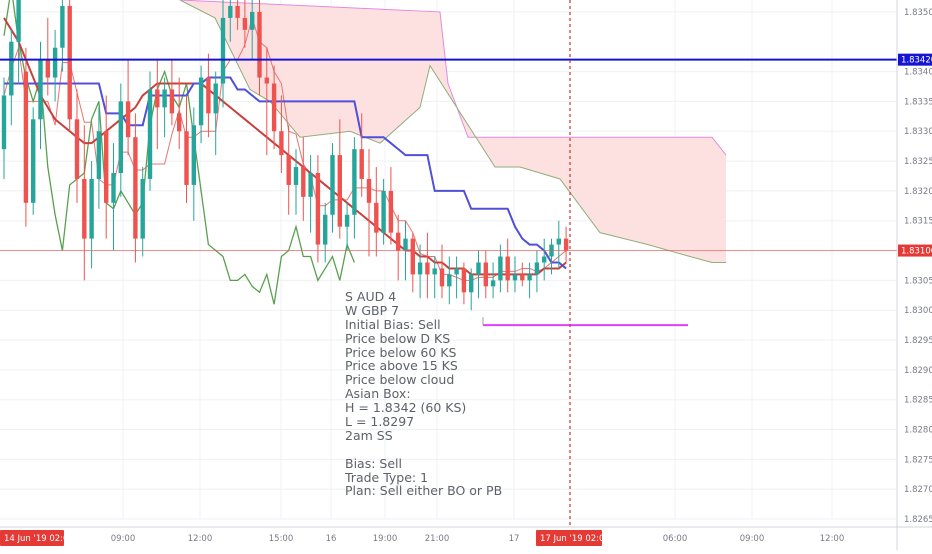 The image size is (932, 554). Describe the element at coordinates (373, 463) in the screenshot. I see `note-line: Bias: Sell` at that location.